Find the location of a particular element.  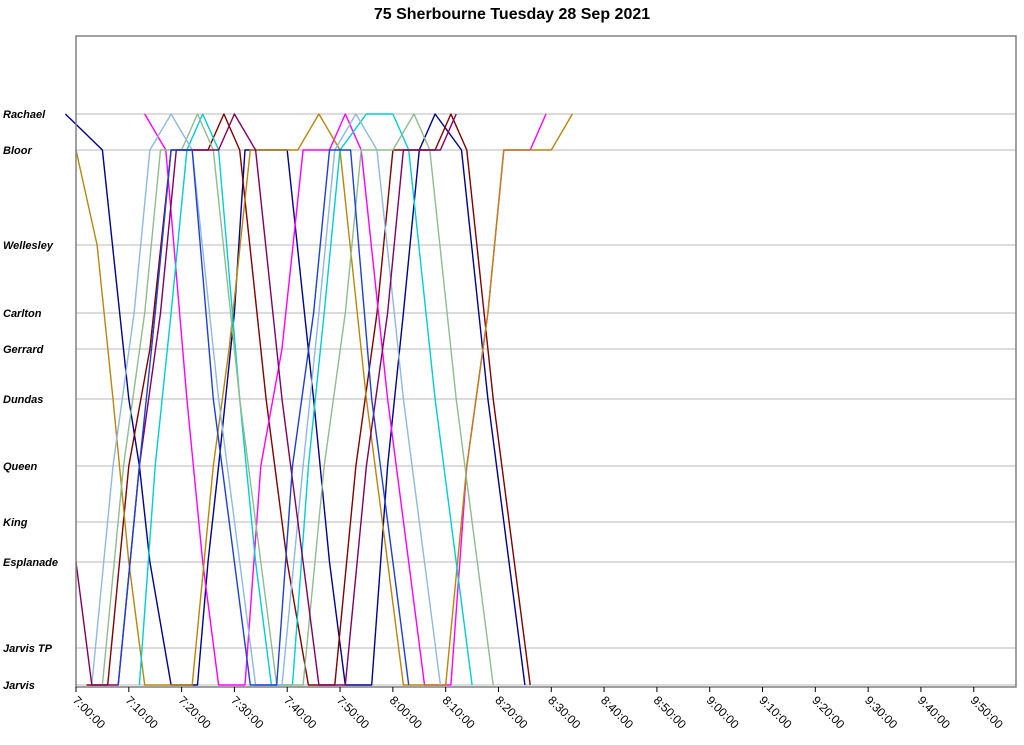

stop-label-rachael: Rachael is located at coordinates (24, 115).